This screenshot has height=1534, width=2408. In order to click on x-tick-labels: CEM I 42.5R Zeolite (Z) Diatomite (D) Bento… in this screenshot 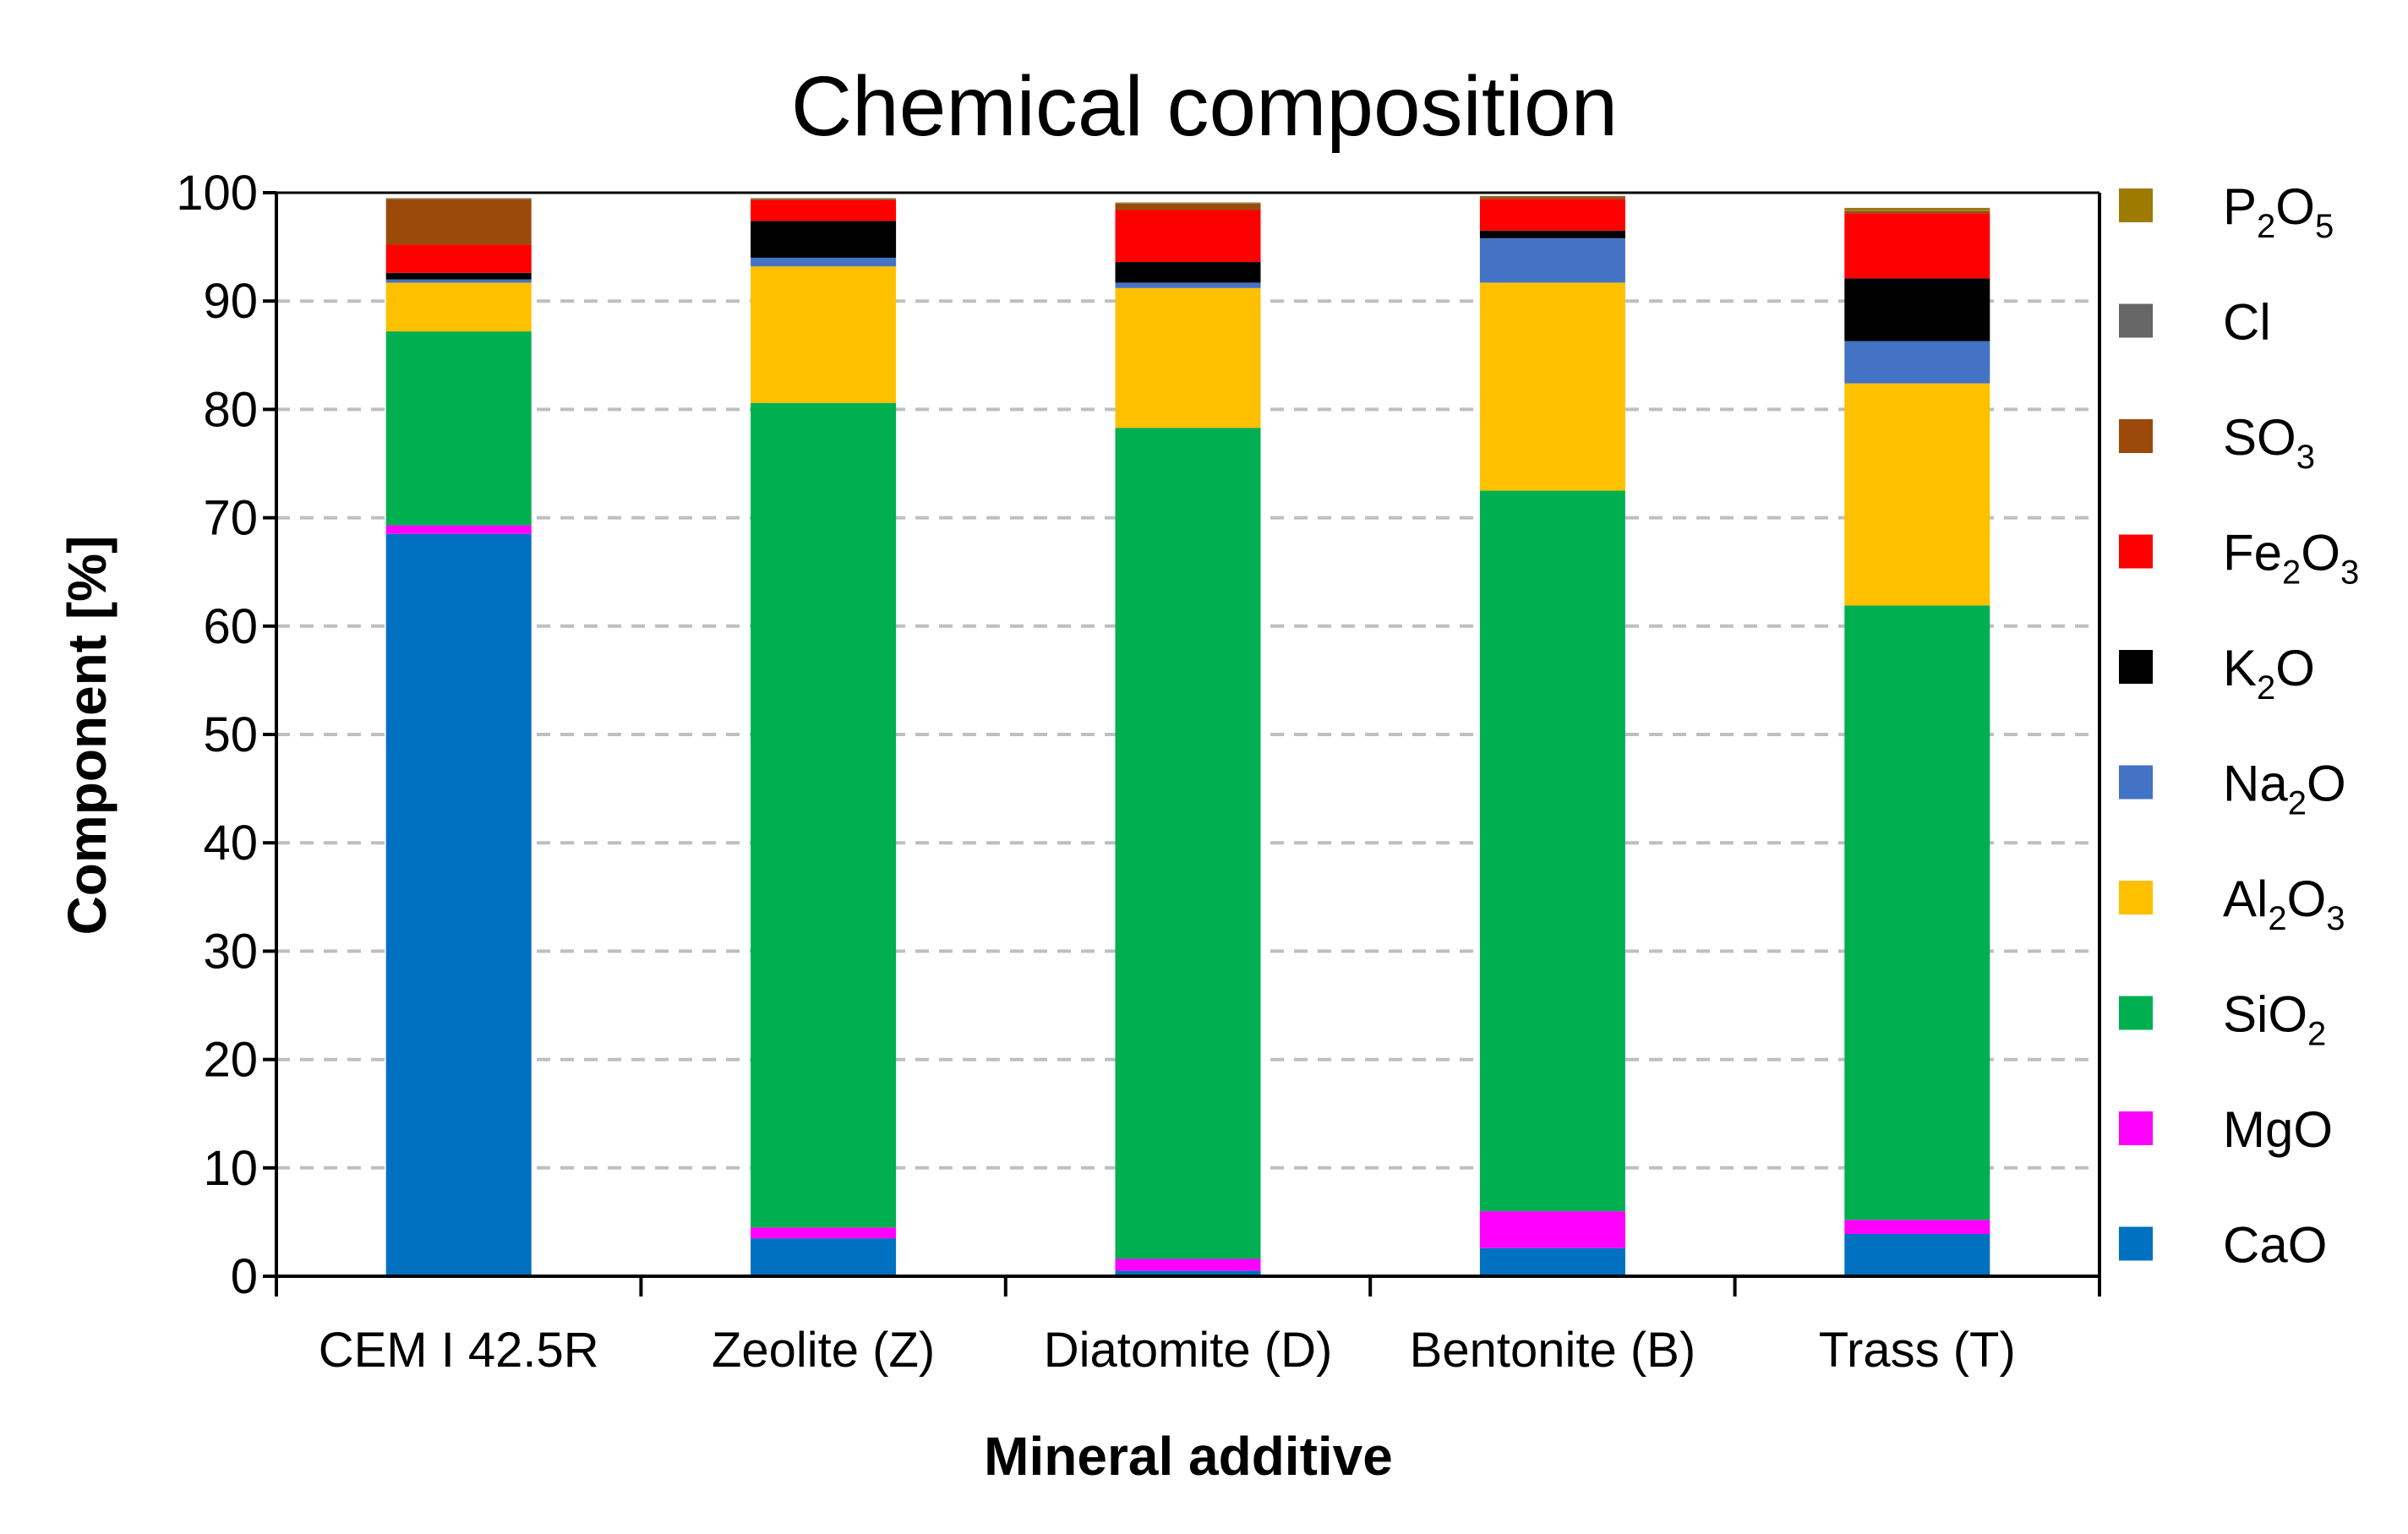, I will do `click(1167, 1350)`.